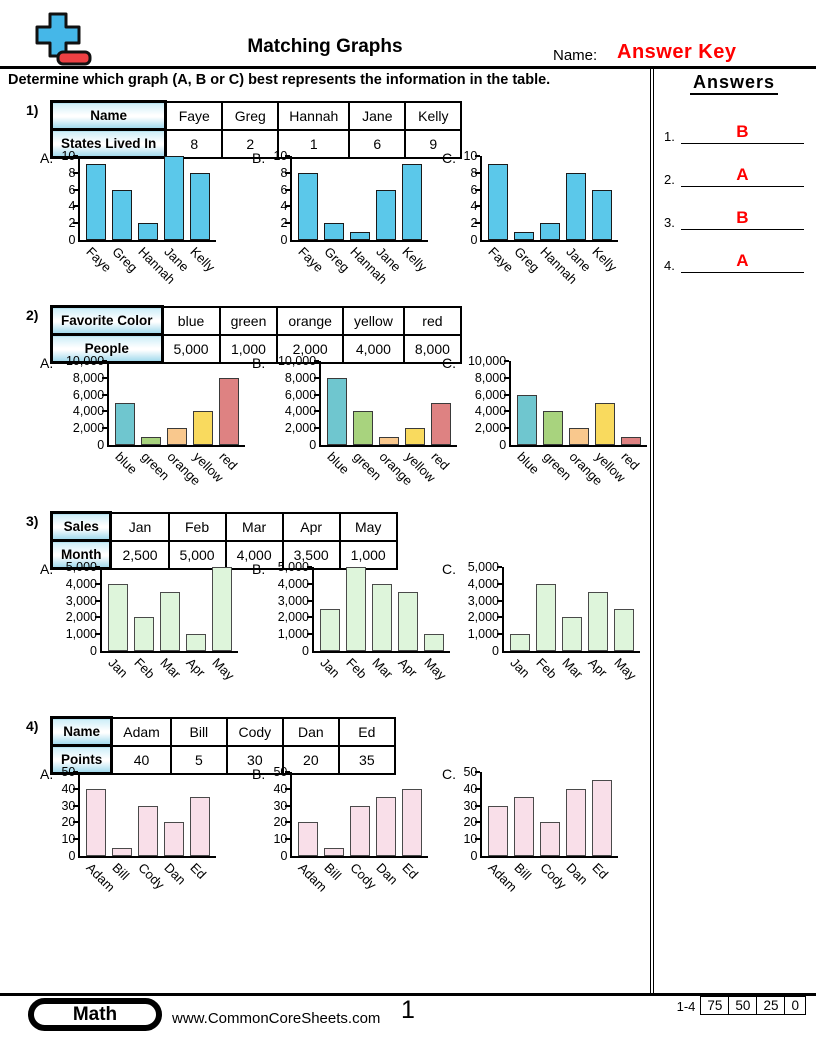  Describe the element at coordinates (310, 759) in the screenshot. I see `table-value-cell: 20` at that location.